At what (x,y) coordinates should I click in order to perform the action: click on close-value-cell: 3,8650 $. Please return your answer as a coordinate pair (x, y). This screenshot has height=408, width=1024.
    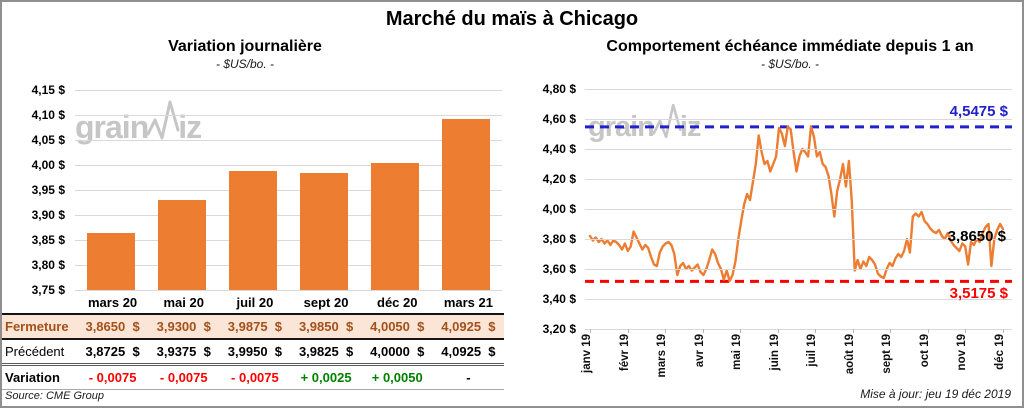
    Looking at the image, I should click on (112, 326).